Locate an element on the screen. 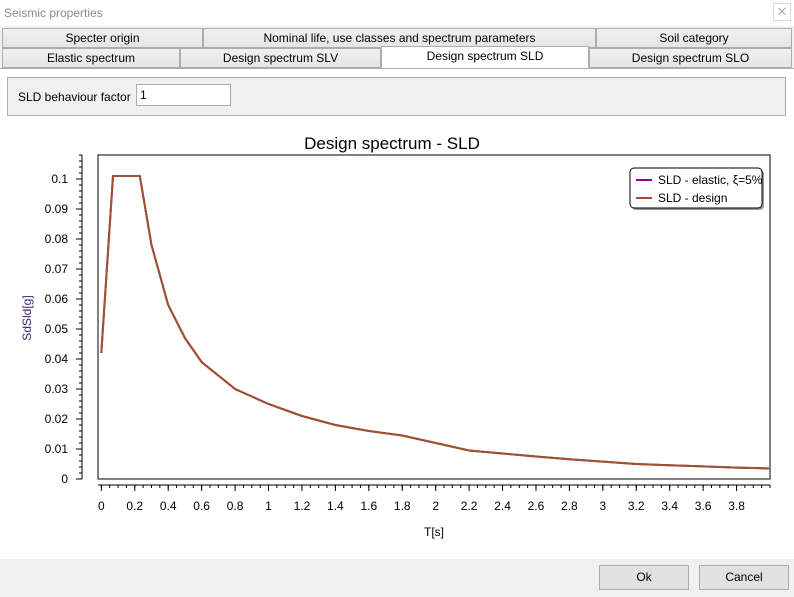 Image resolution: width=794 pixels, height=597 pixels. x-tick-label: 1 is located at coordinates (268, 506).